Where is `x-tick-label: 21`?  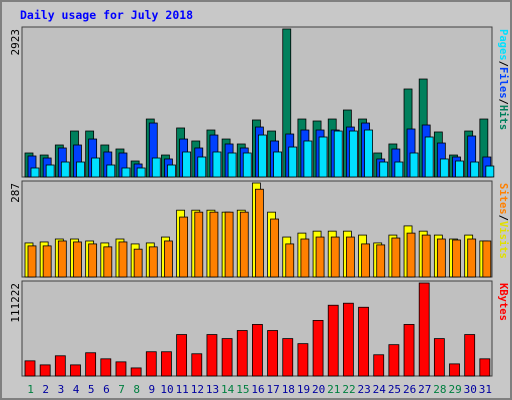
x-tick-label: 21 is located at coordinates (333, 389).